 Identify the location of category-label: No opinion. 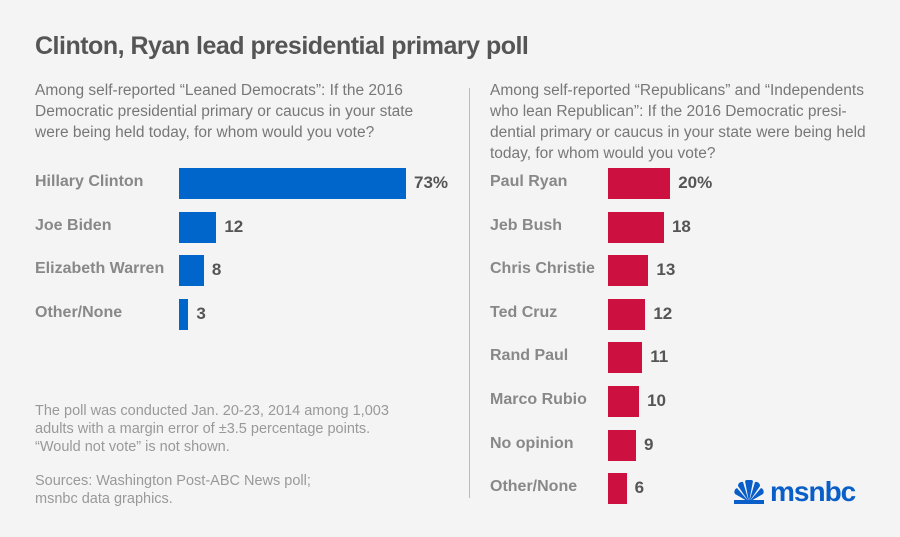
(532, 443).